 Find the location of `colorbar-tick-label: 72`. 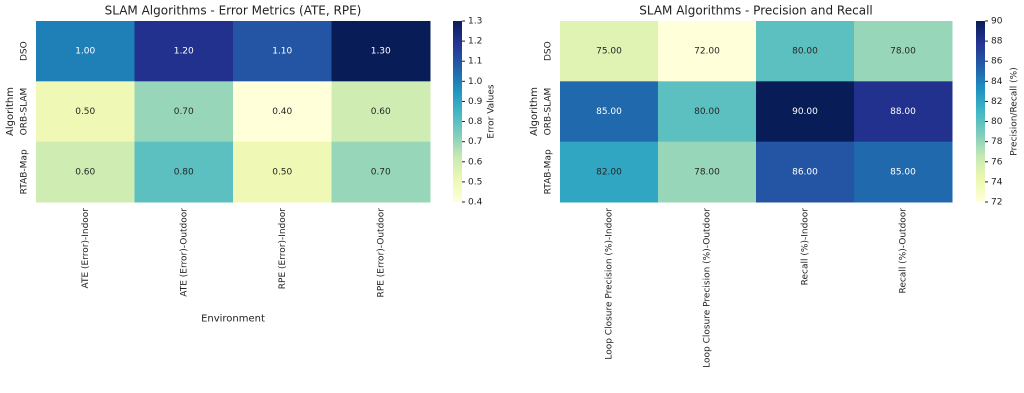

colorbar-tick-label: 72 is located at coordinates (996, 203).